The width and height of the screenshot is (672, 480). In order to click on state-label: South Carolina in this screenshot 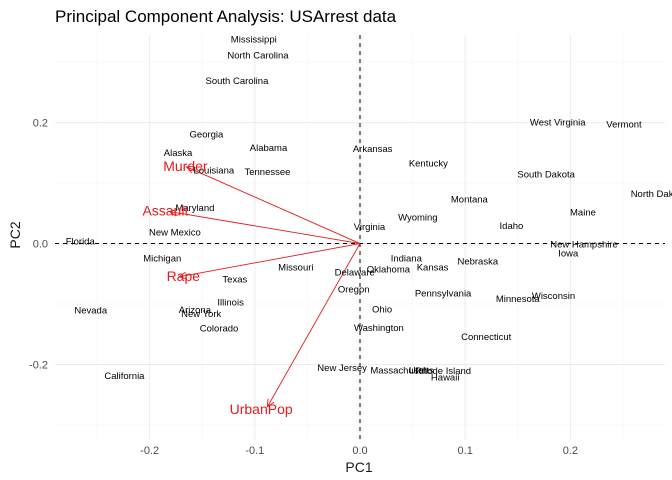, I will do `click(238, 81)`.